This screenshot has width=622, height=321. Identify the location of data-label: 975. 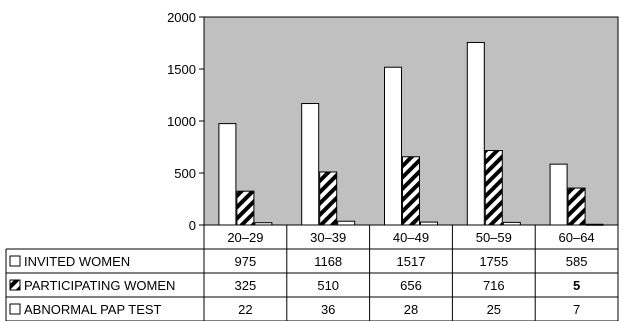
(246, 261).